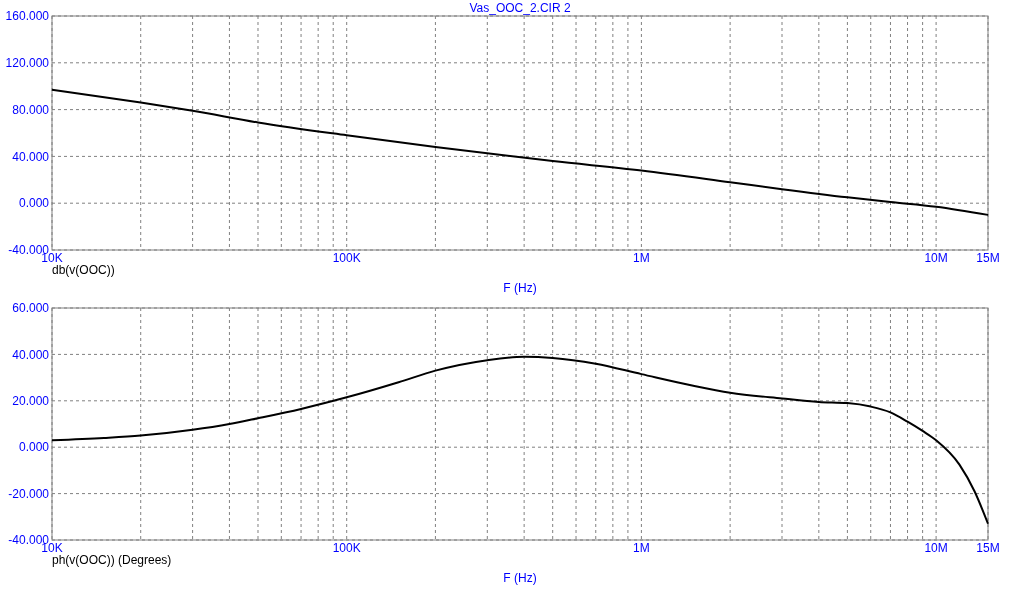  What do you see at coordinates (27, 16) in the screenshot?
I see `y-tick-label: 160.000` at bounding box center [27, 16].